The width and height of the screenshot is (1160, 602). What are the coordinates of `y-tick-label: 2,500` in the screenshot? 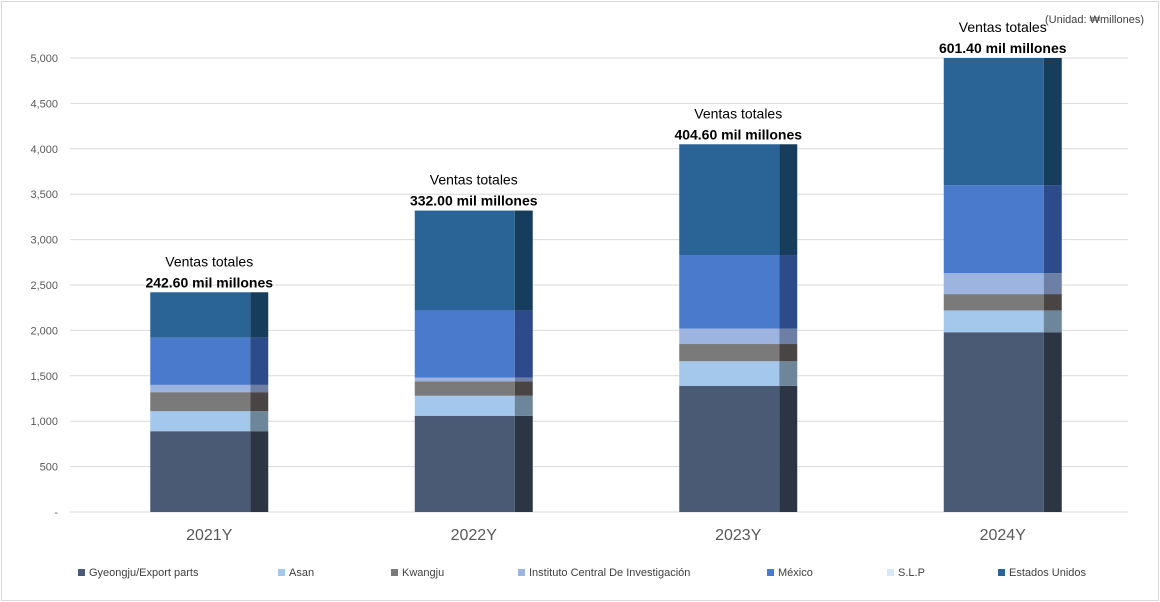 It's located at (44, 286).